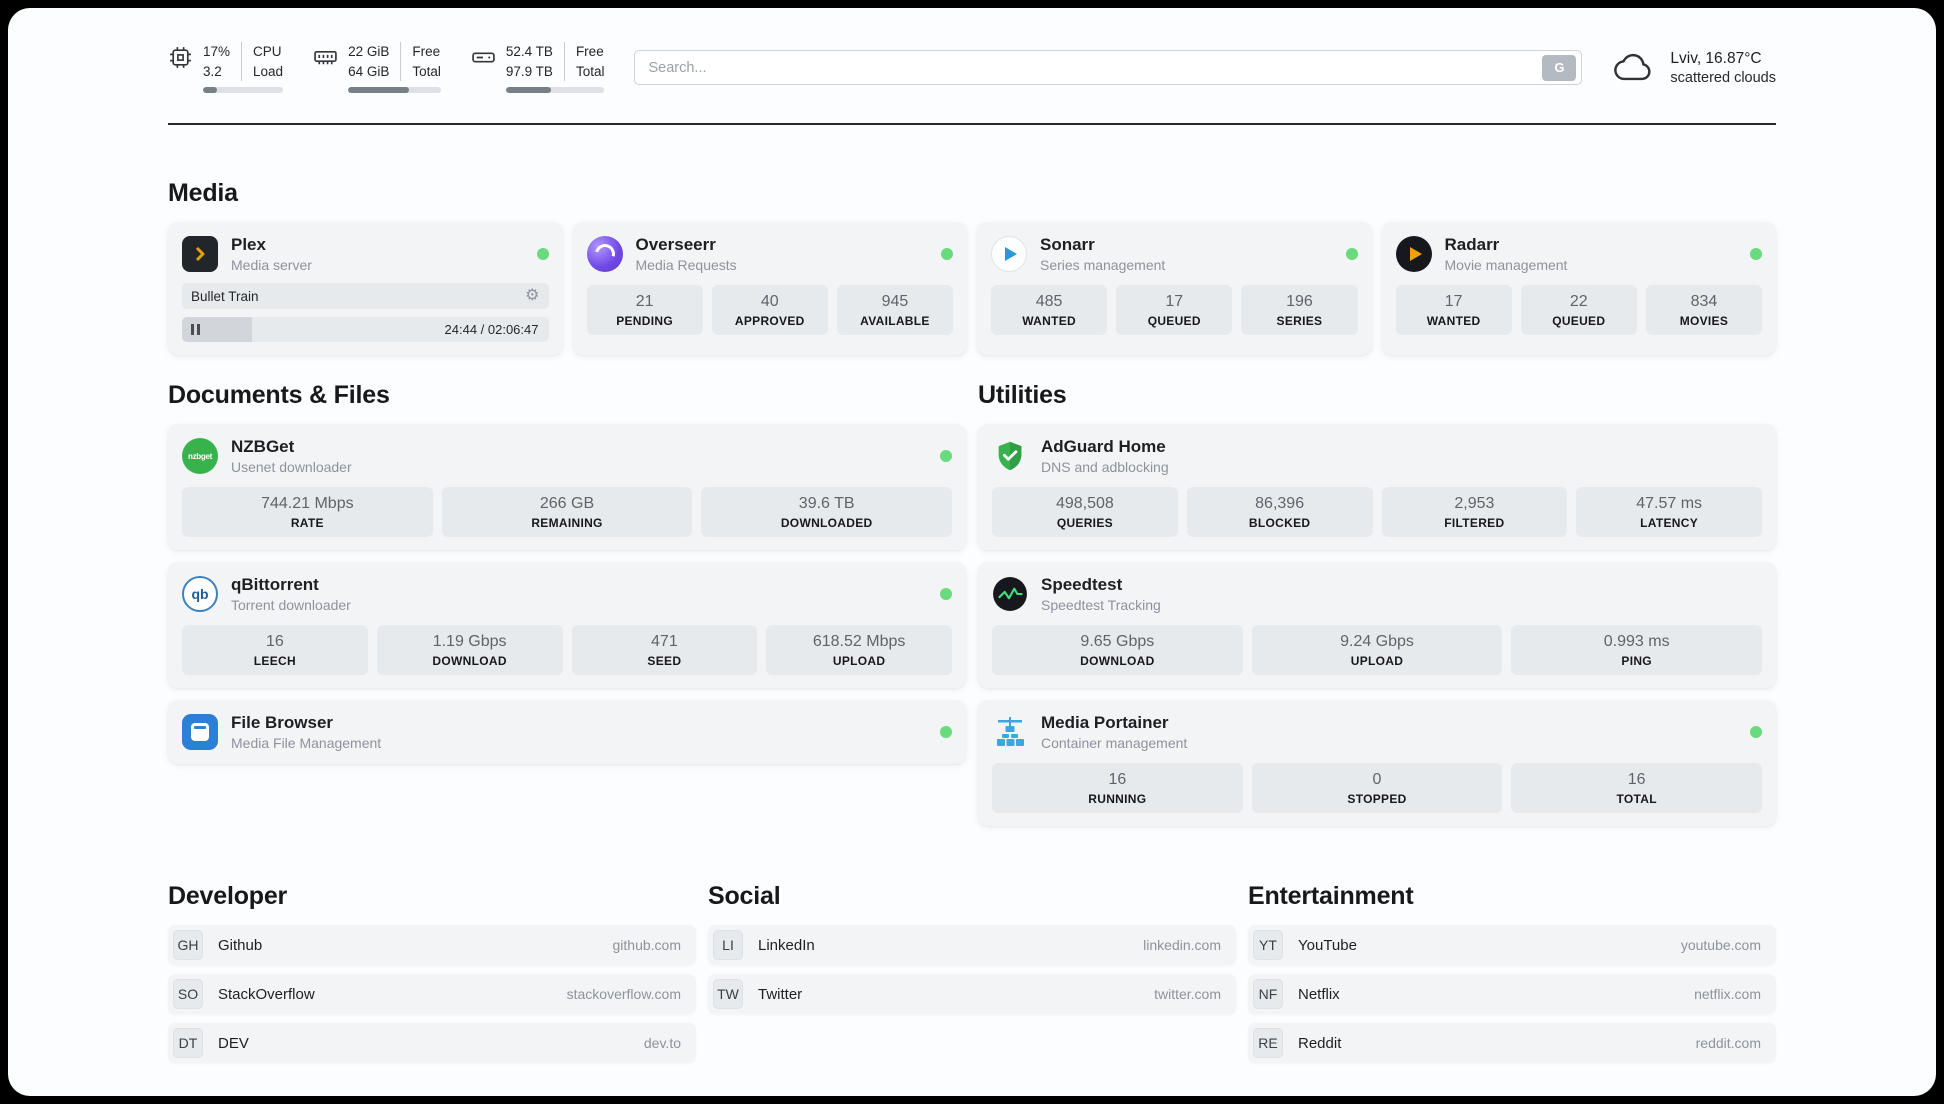  Describe the element at coordinates (426, 71) in the screenshot. I see `ram-label-bottom: Total` at that location.